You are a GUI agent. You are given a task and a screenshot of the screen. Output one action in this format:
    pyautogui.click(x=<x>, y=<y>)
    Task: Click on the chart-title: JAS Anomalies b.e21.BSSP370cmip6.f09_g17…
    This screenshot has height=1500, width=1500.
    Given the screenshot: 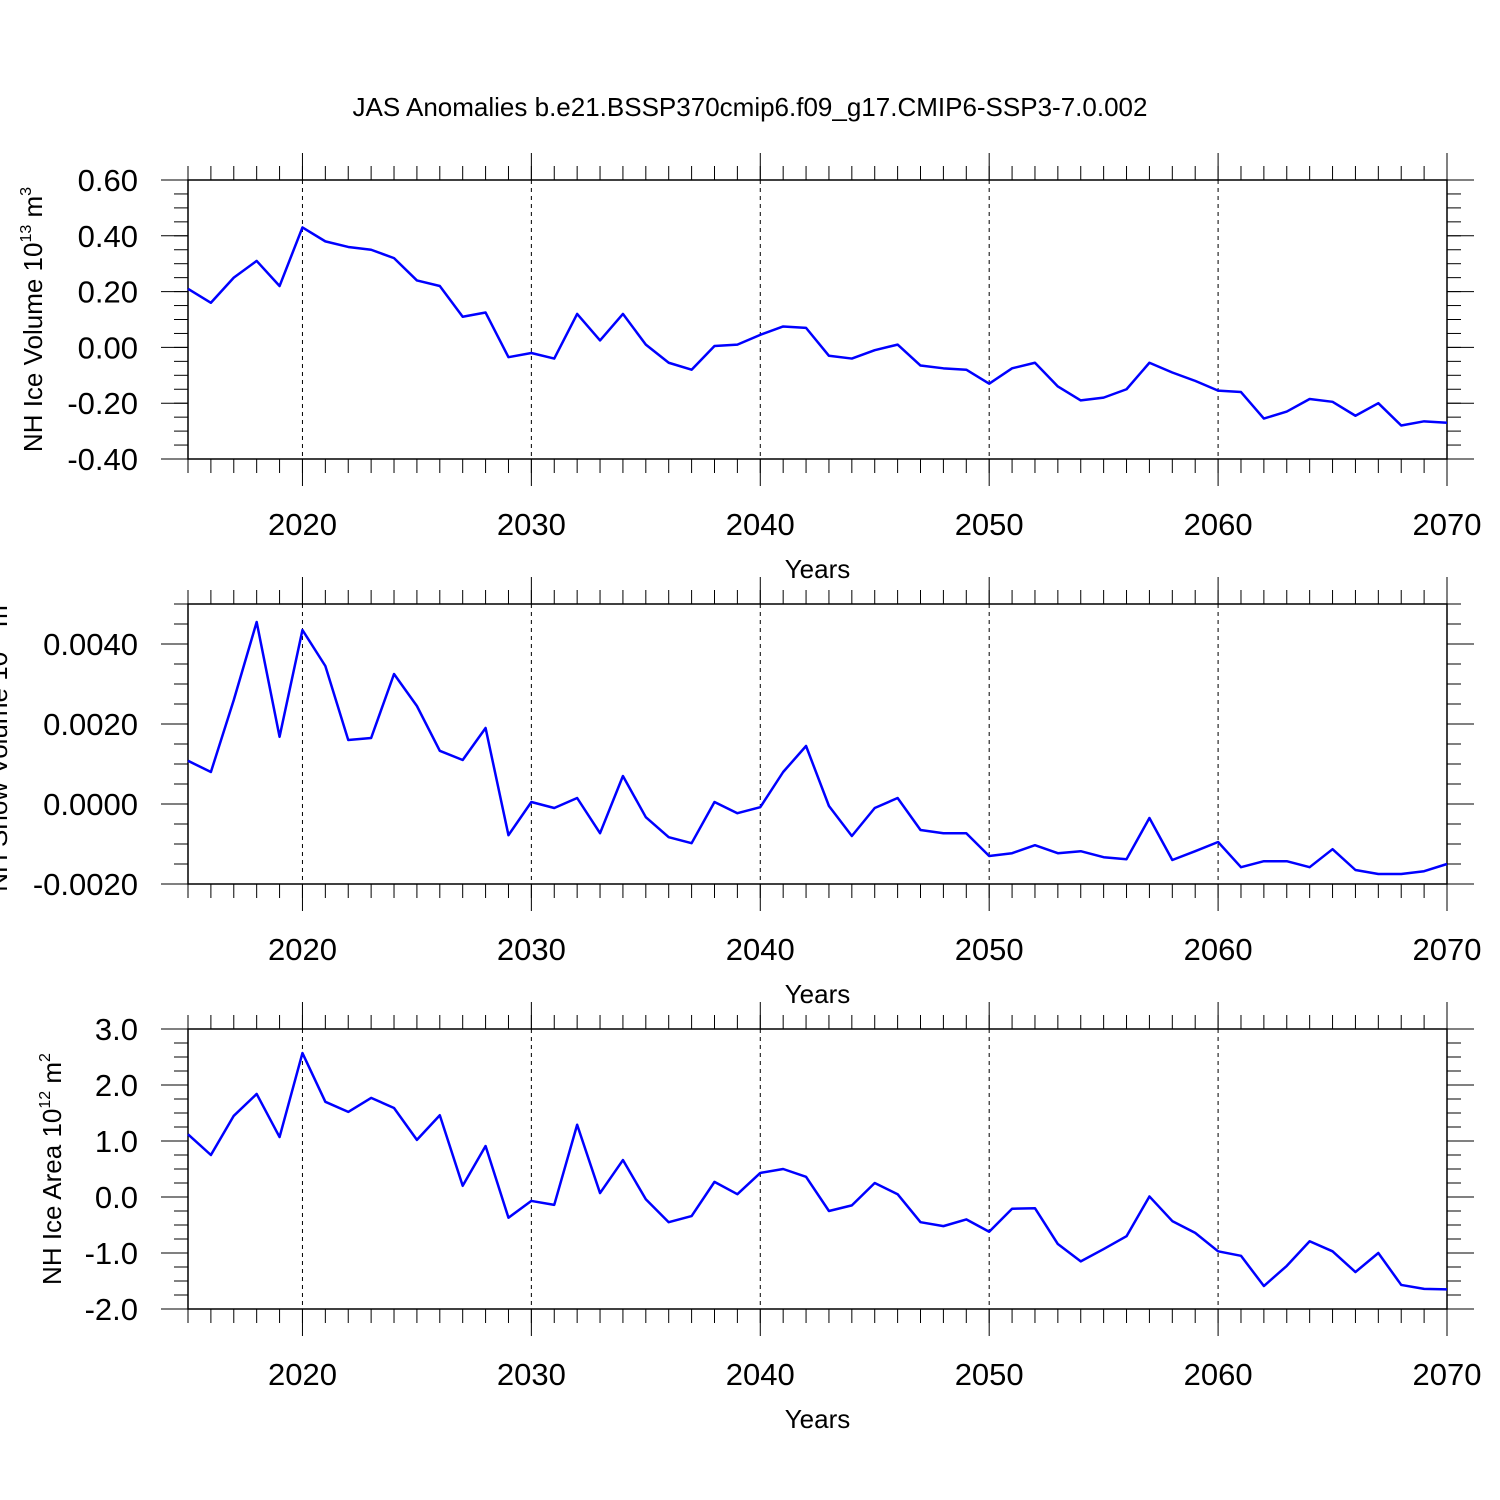 What is the action you would take?
    pyautogui.click(x=750, y=107)
    